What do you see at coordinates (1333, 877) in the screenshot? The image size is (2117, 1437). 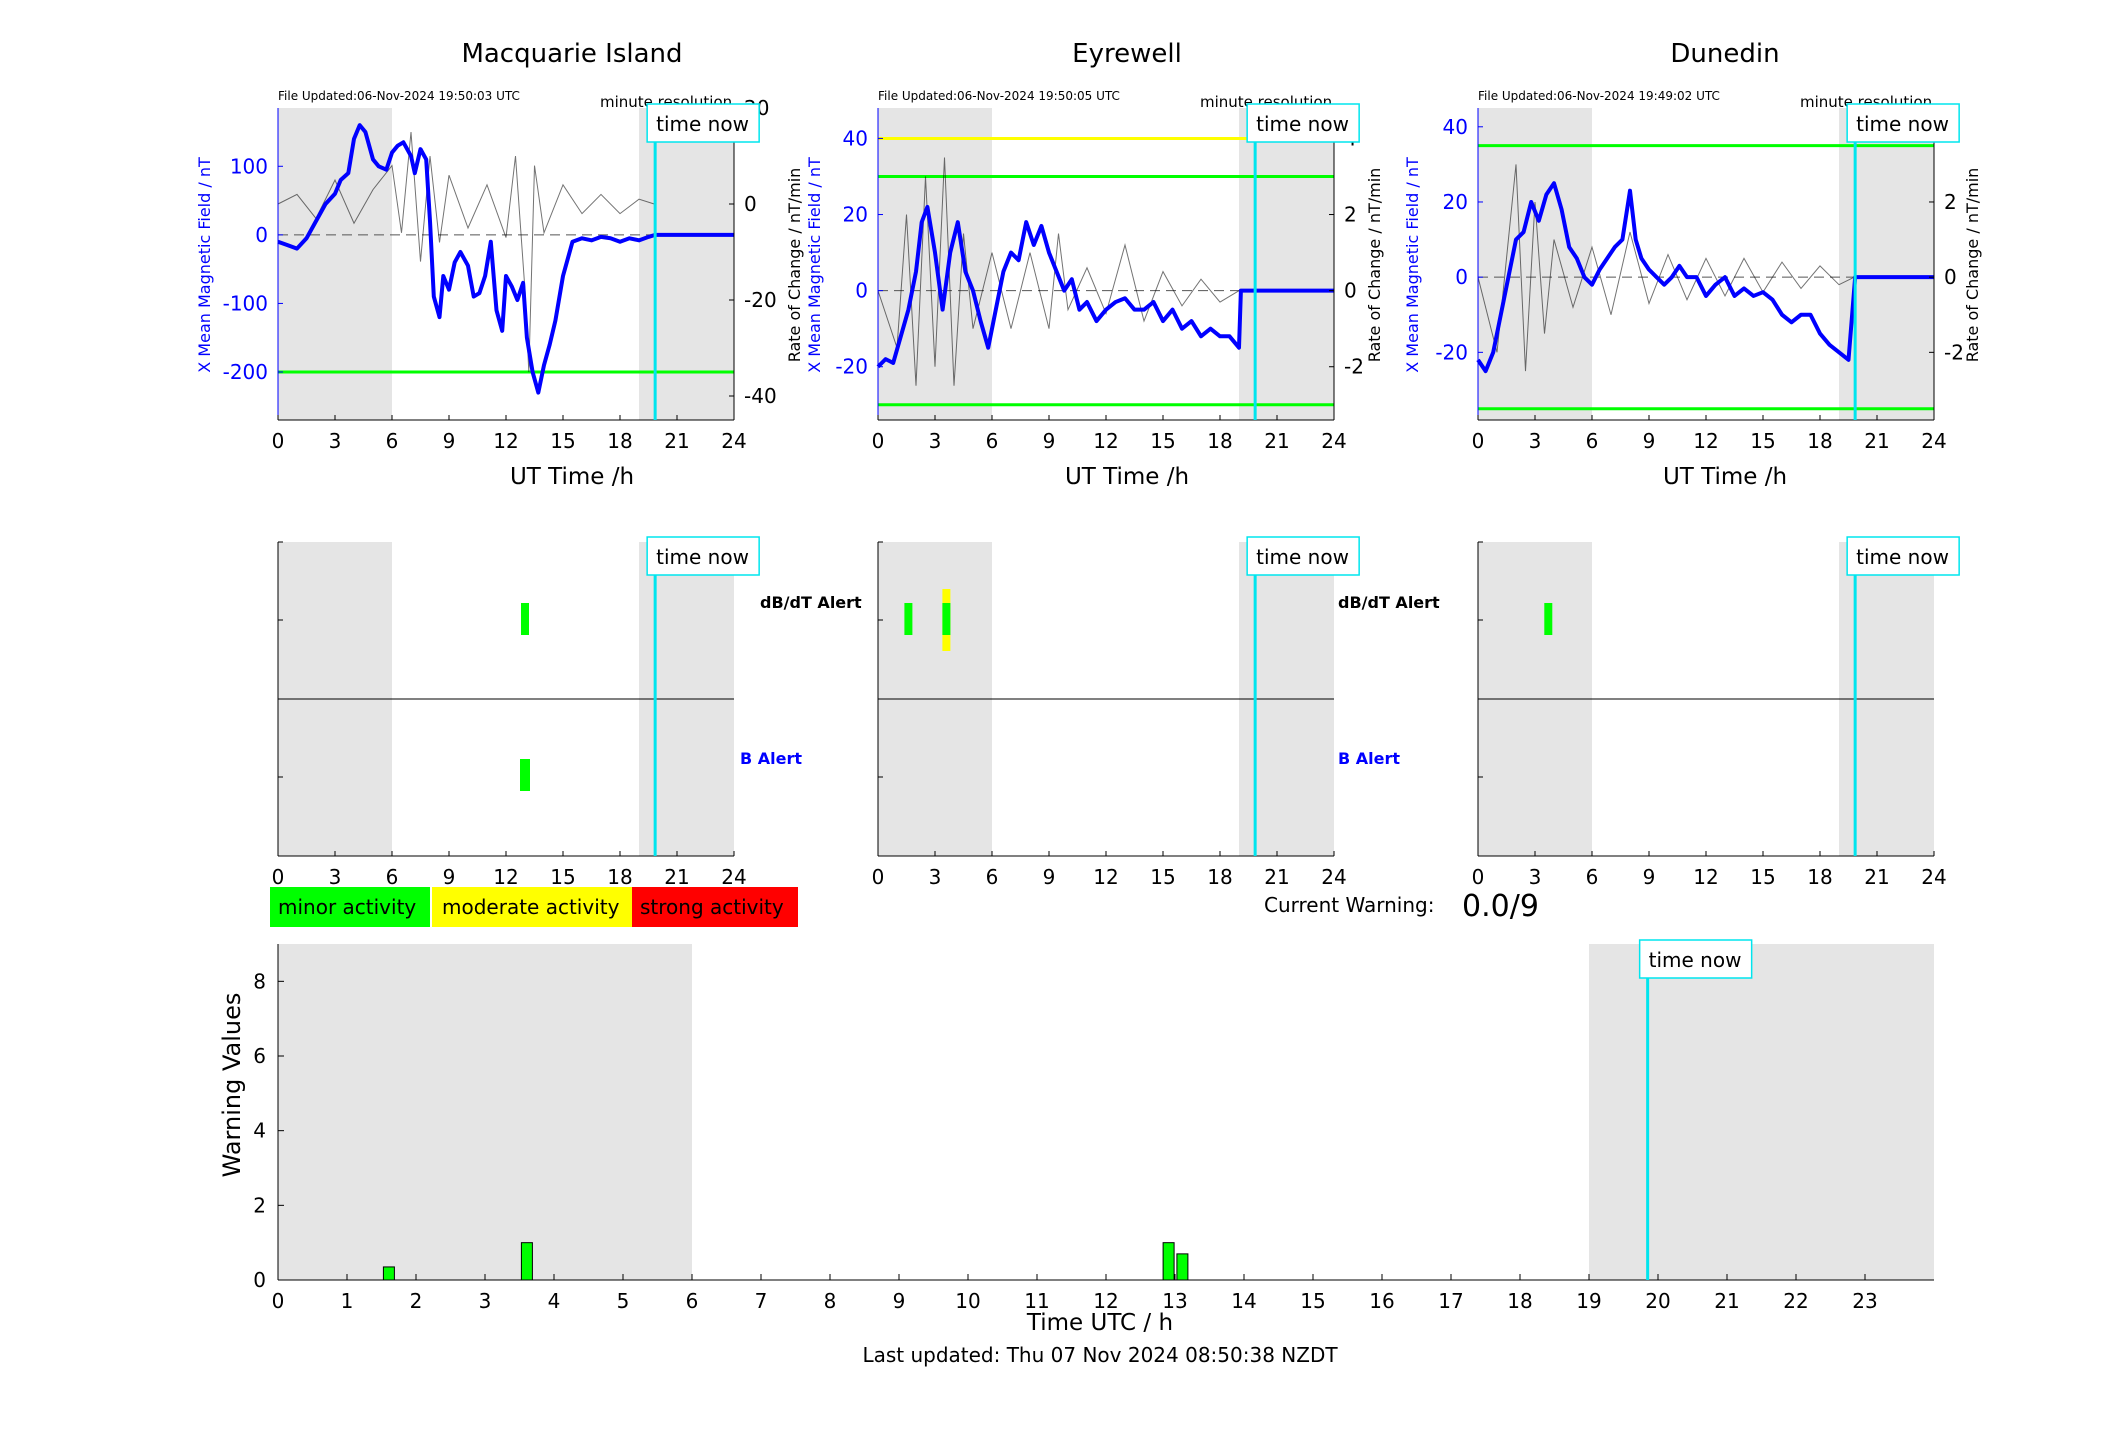 I see `alert-panel-1-x-tick-label: 24` at bounding box center [1333, 877].